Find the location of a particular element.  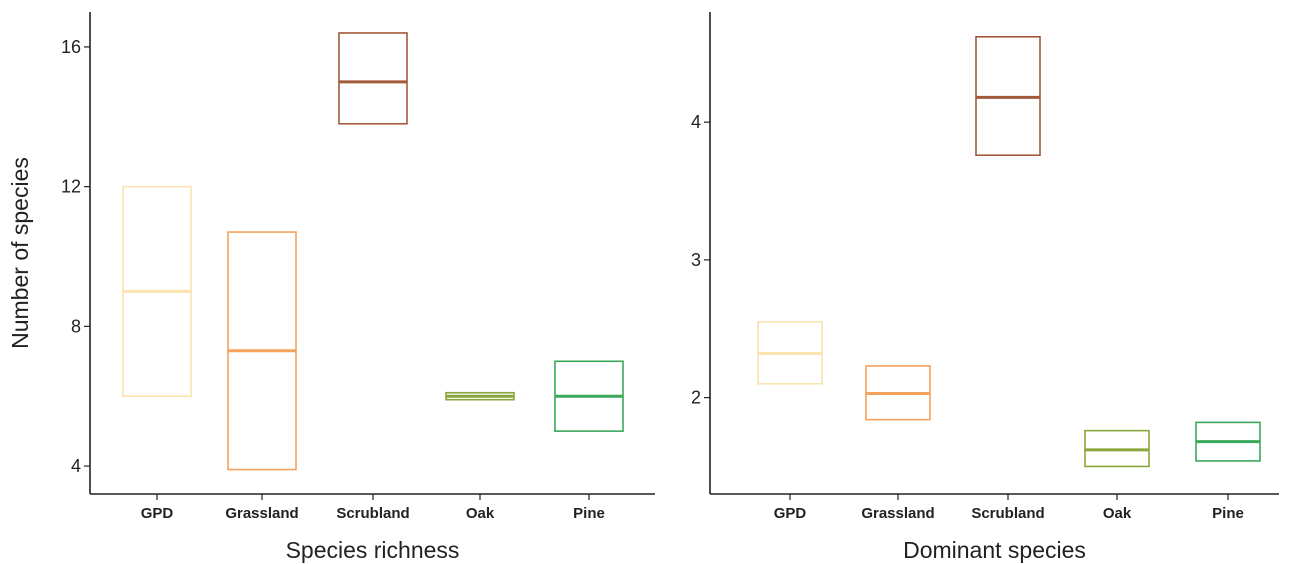

box-scrubland is located at coordinates (373, 78).